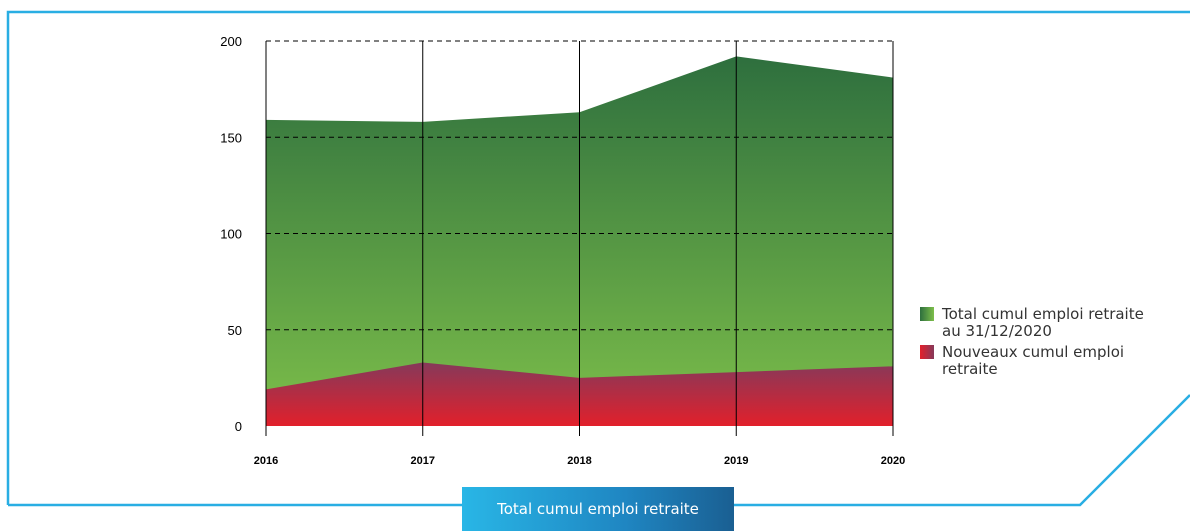 This screenshot has width=1190, height=532. What do you see at coordinates (579, 461) in the screenshot?
I see `x-tick-label: 2018` at bounding box center [579, 461].